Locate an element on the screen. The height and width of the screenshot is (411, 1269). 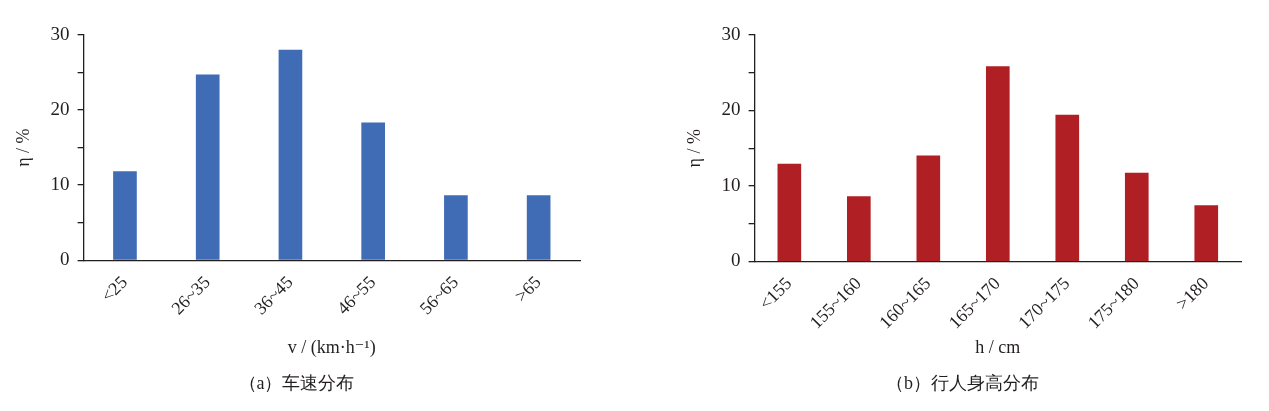
x-tick-label: <155 is located at coordinates (775, 293).